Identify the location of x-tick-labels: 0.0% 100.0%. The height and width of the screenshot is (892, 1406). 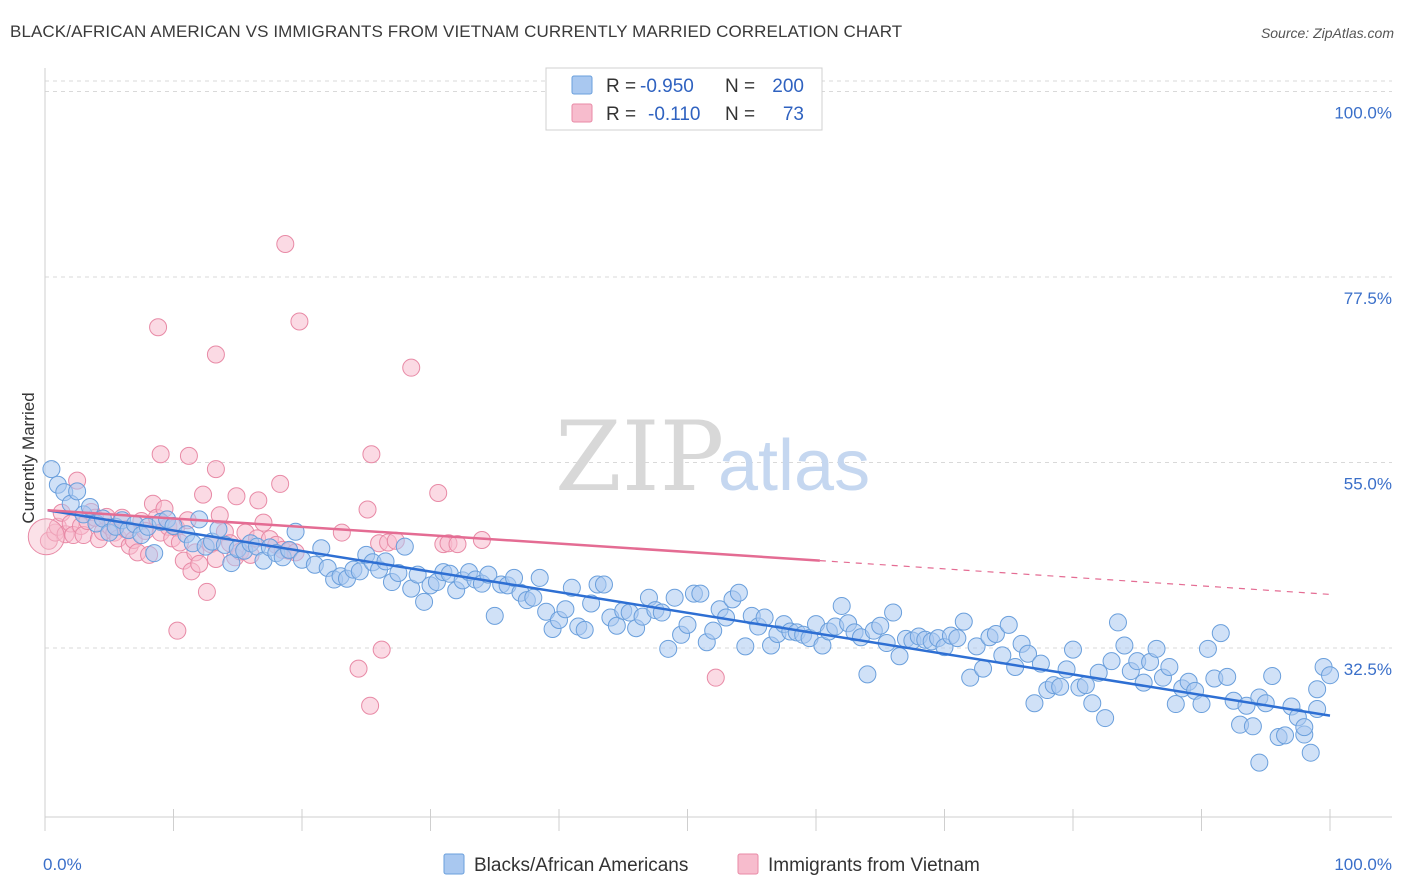
(717, 864).